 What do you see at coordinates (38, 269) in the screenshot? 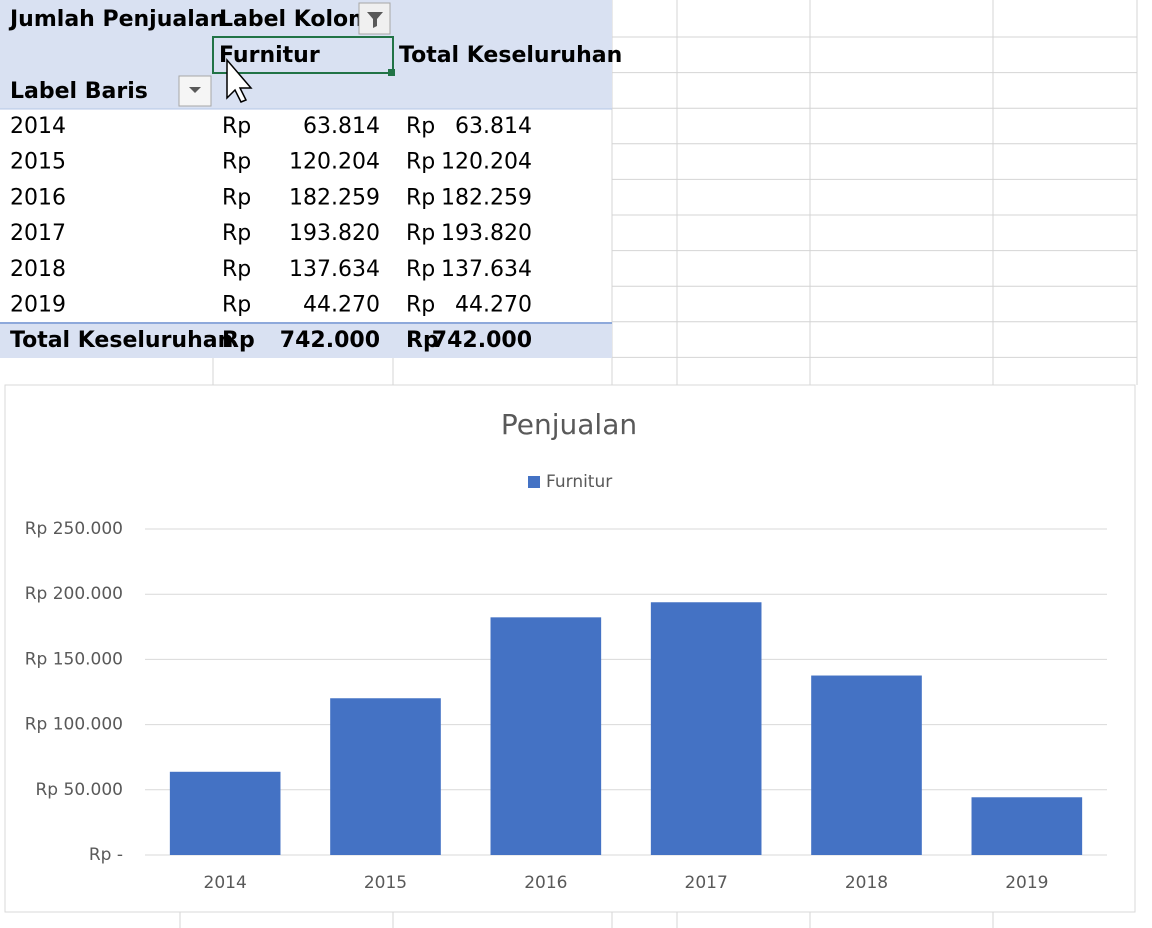
I see `pivot-cell: 2018` at bounding box center [38, 269].